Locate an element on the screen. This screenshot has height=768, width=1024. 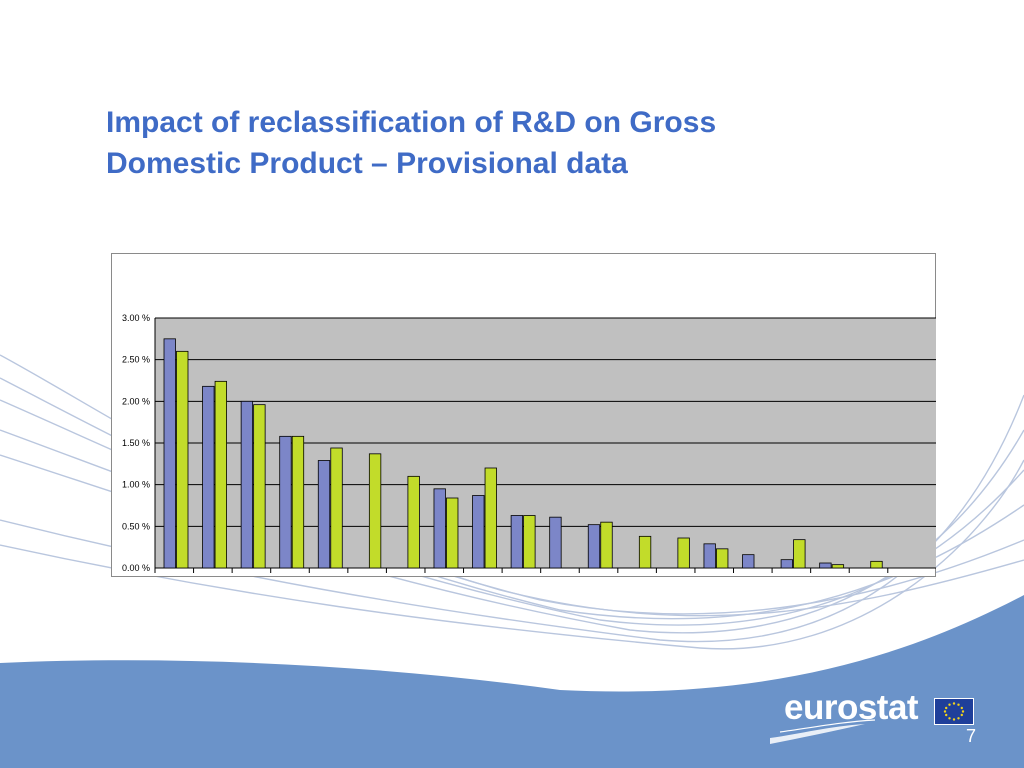
logo-swoosh-icon is located at coordinates (823, 731).